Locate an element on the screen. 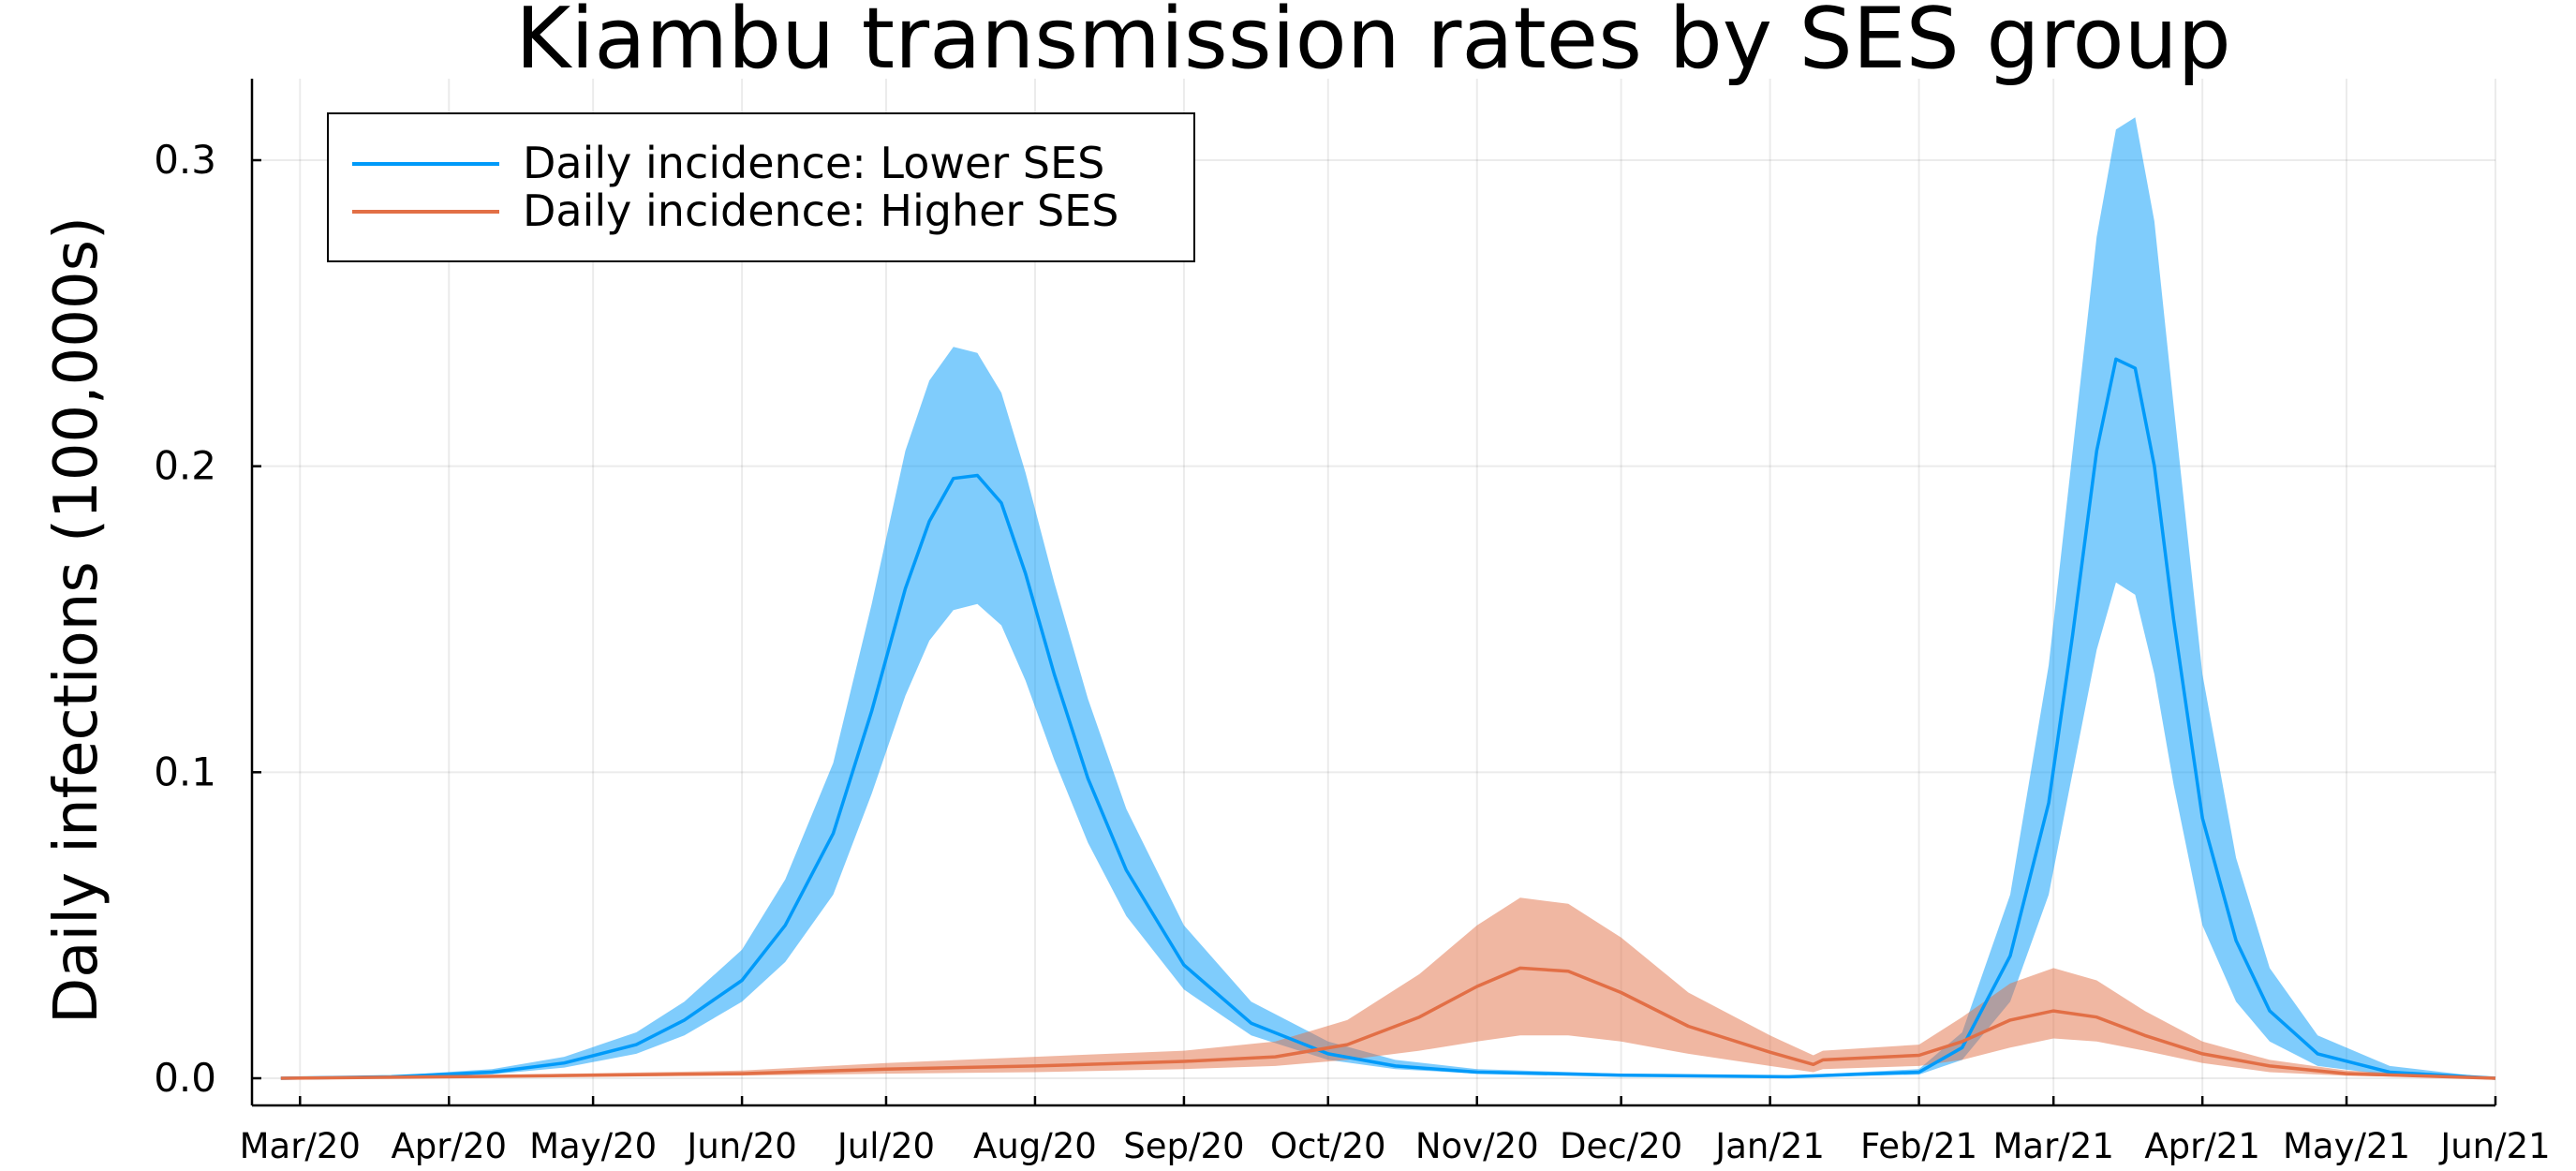 Image resolution: width=2576 pixels, height=1171 pixels. x-tick-label: Oct/20 is located at coordinates (1328, 1146).